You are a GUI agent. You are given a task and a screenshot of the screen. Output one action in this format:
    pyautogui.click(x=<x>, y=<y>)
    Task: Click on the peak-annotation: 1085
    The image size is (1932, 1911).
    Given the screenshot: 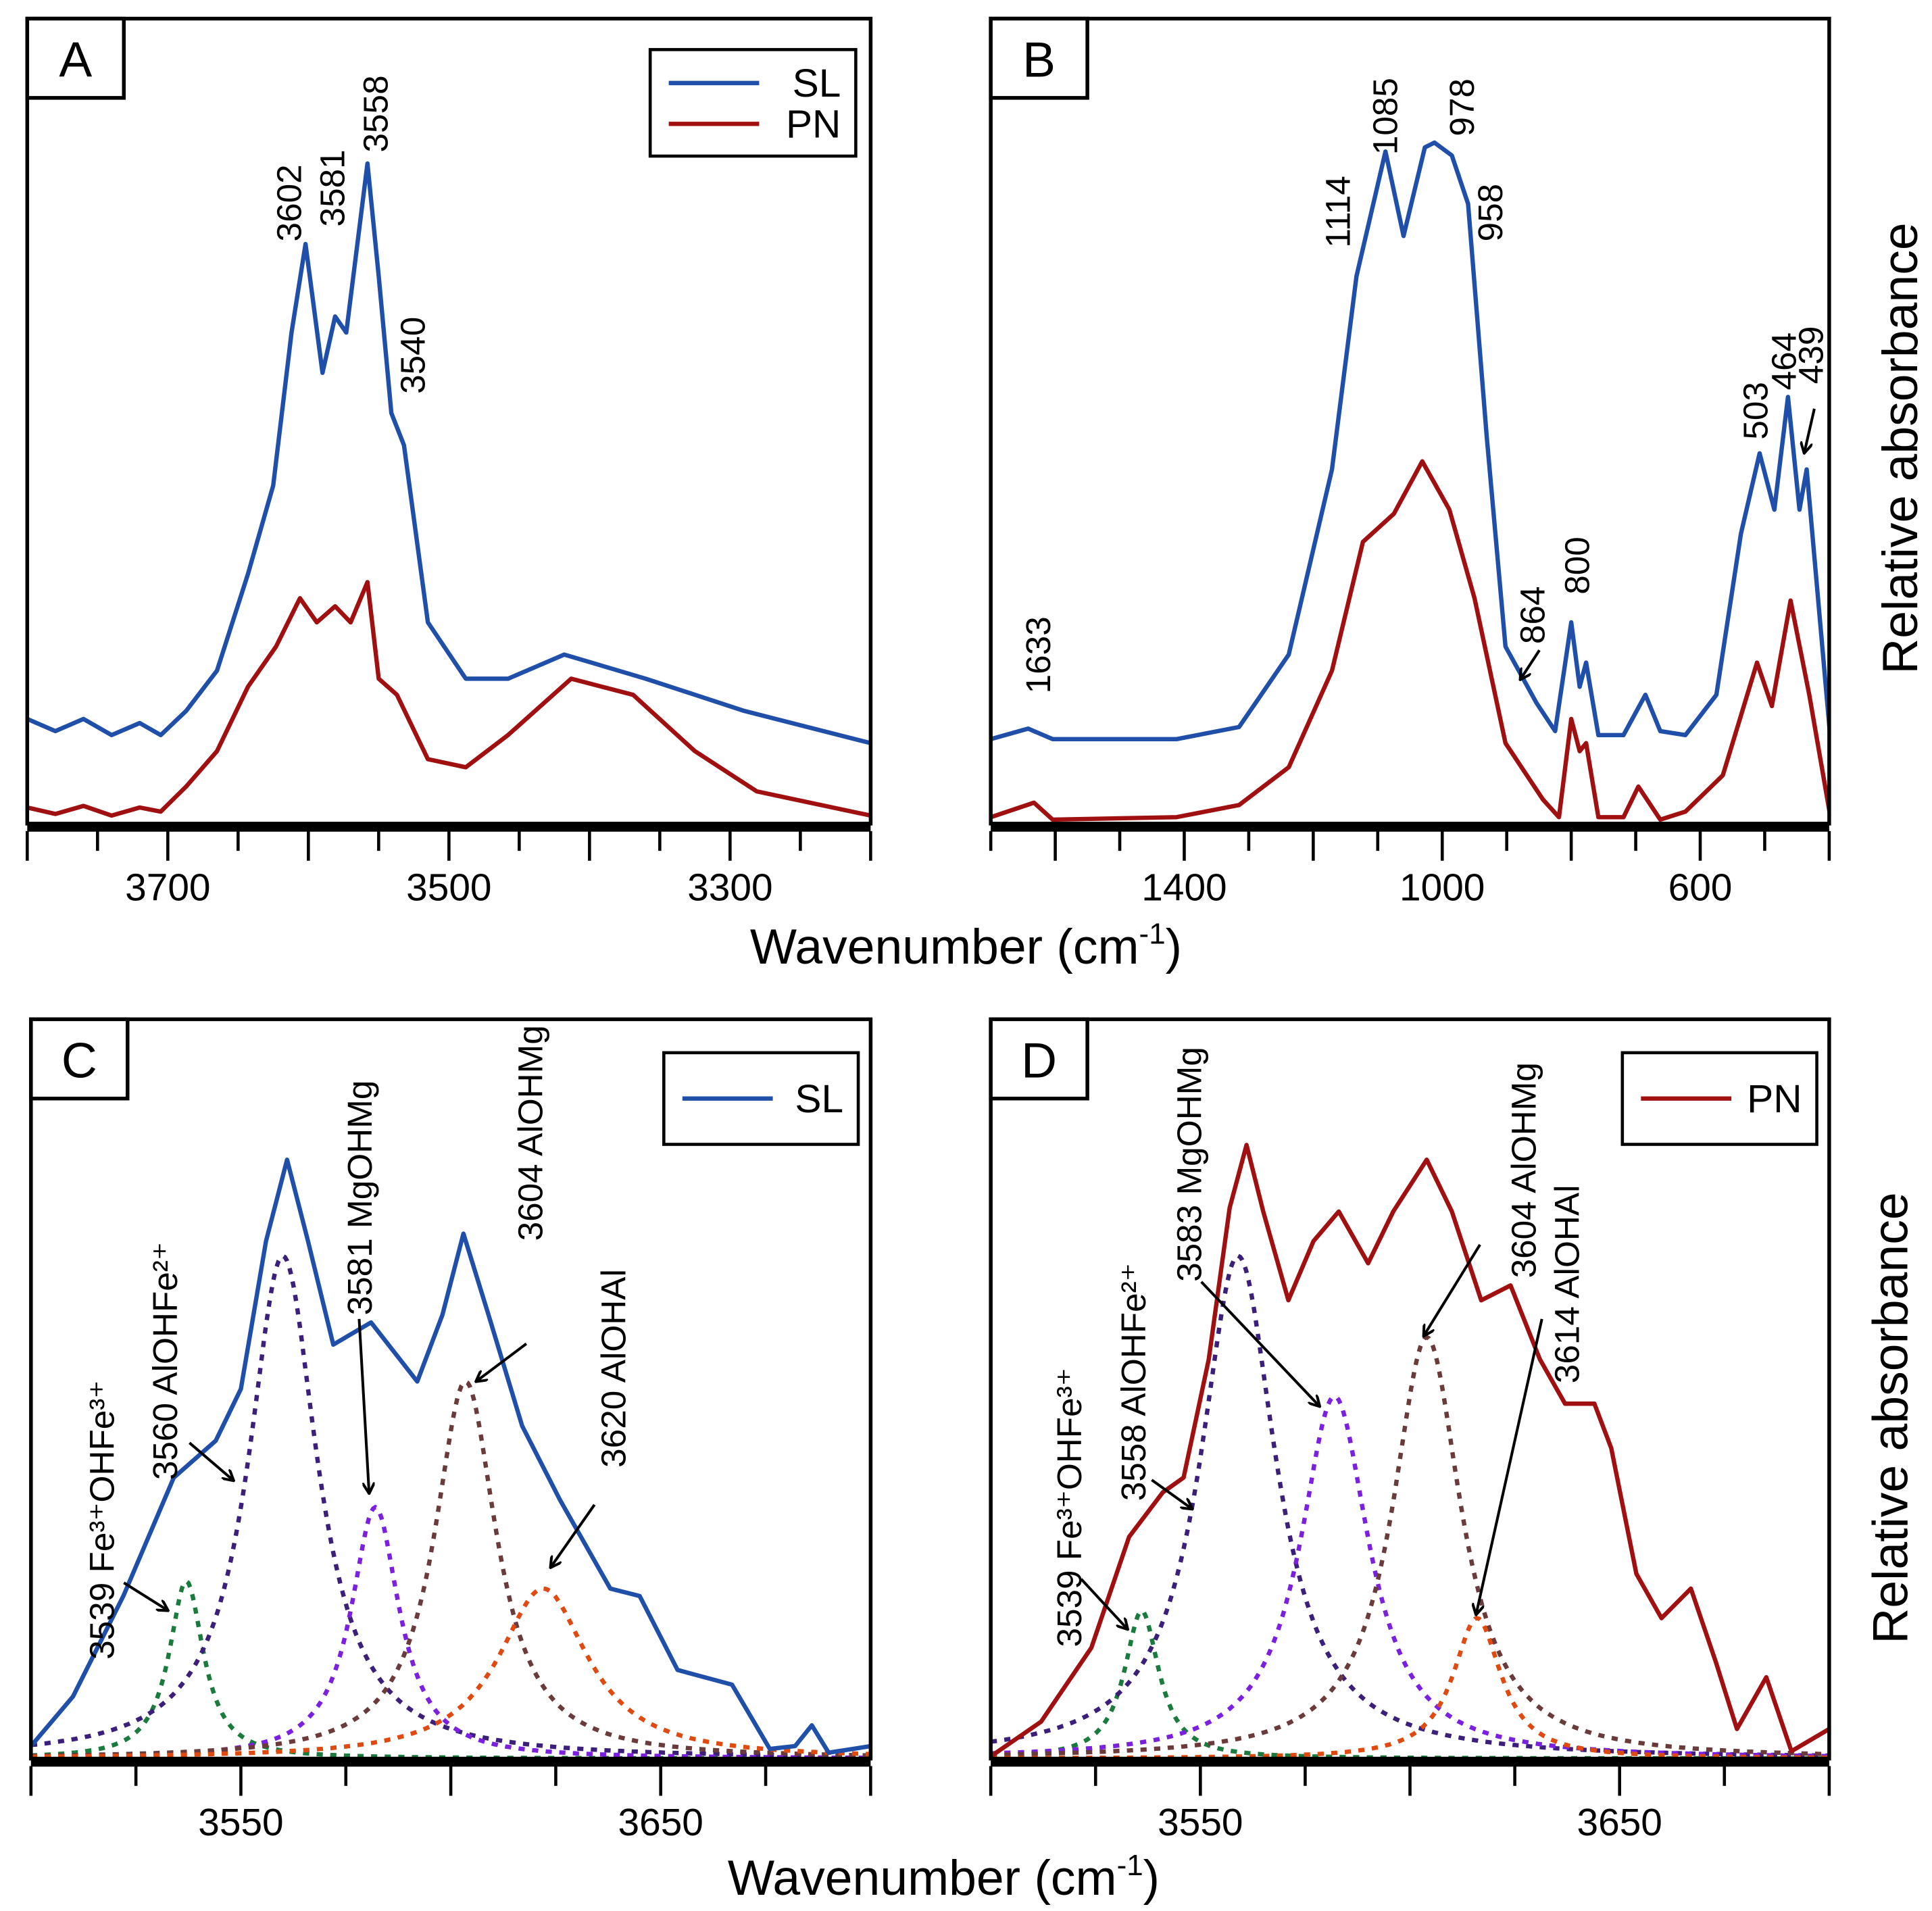 What is the action you would take?
    pyautogui.click(x=1385, y=117)
    